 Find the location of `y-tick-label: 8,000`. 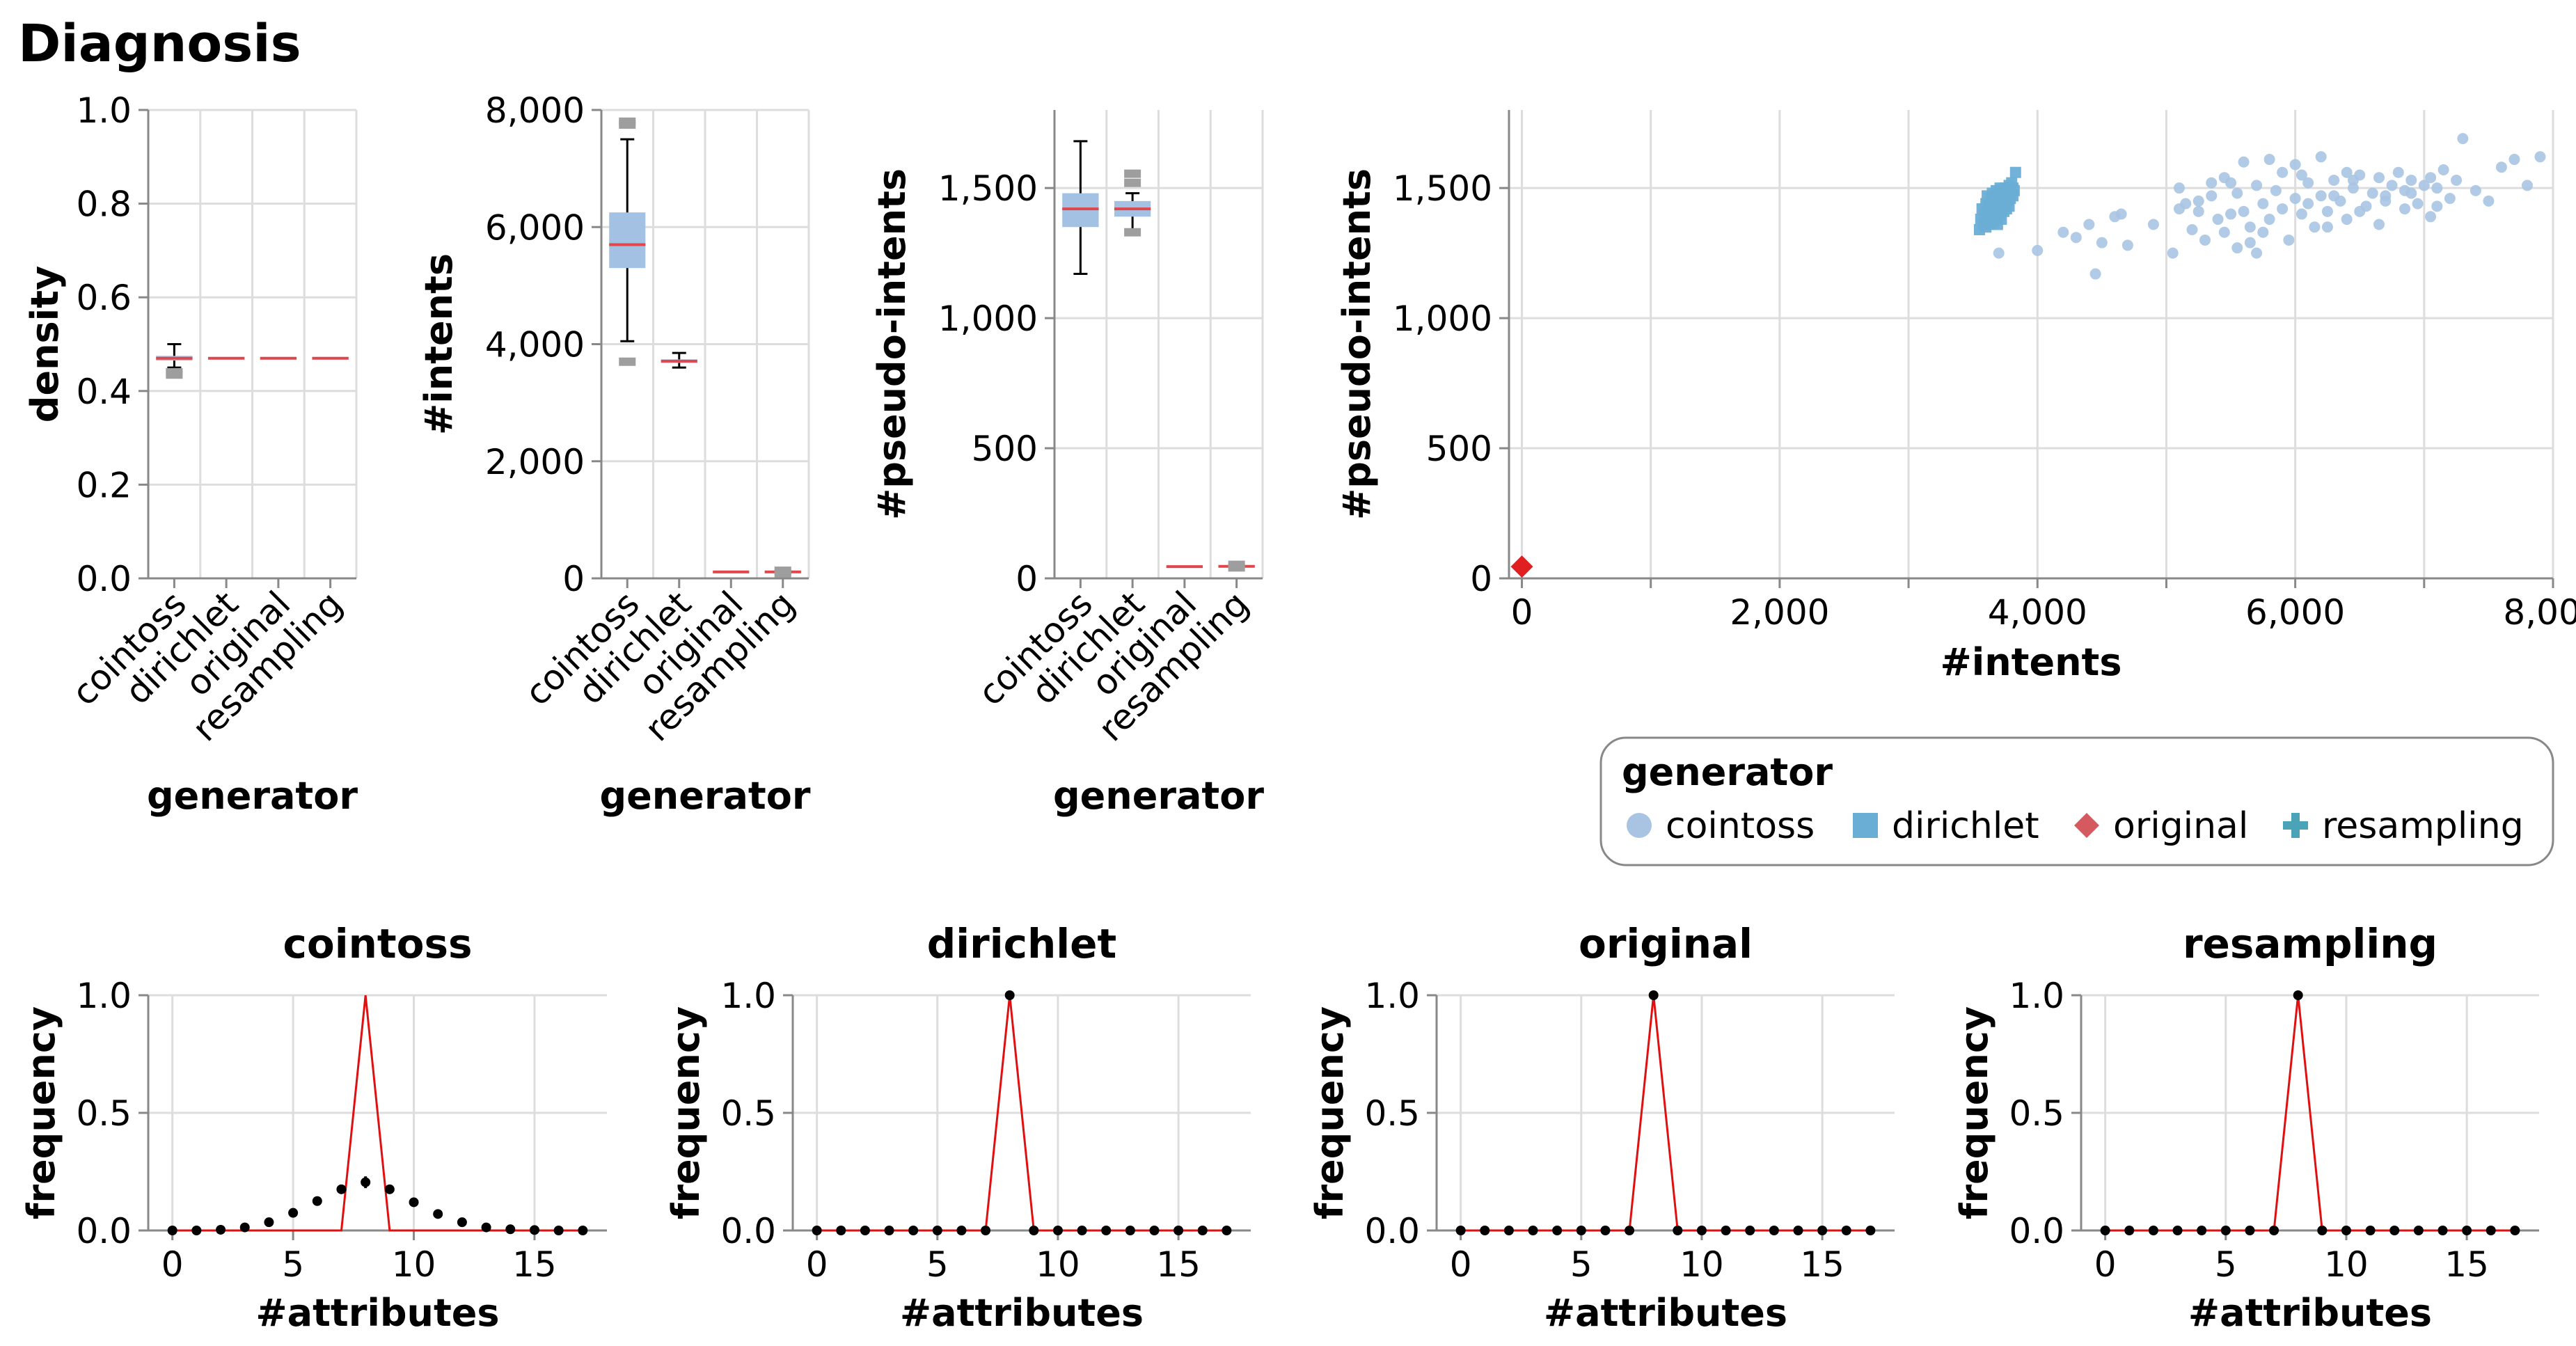

y-tick-label: 8,000 is located at coordinates (535, 110).